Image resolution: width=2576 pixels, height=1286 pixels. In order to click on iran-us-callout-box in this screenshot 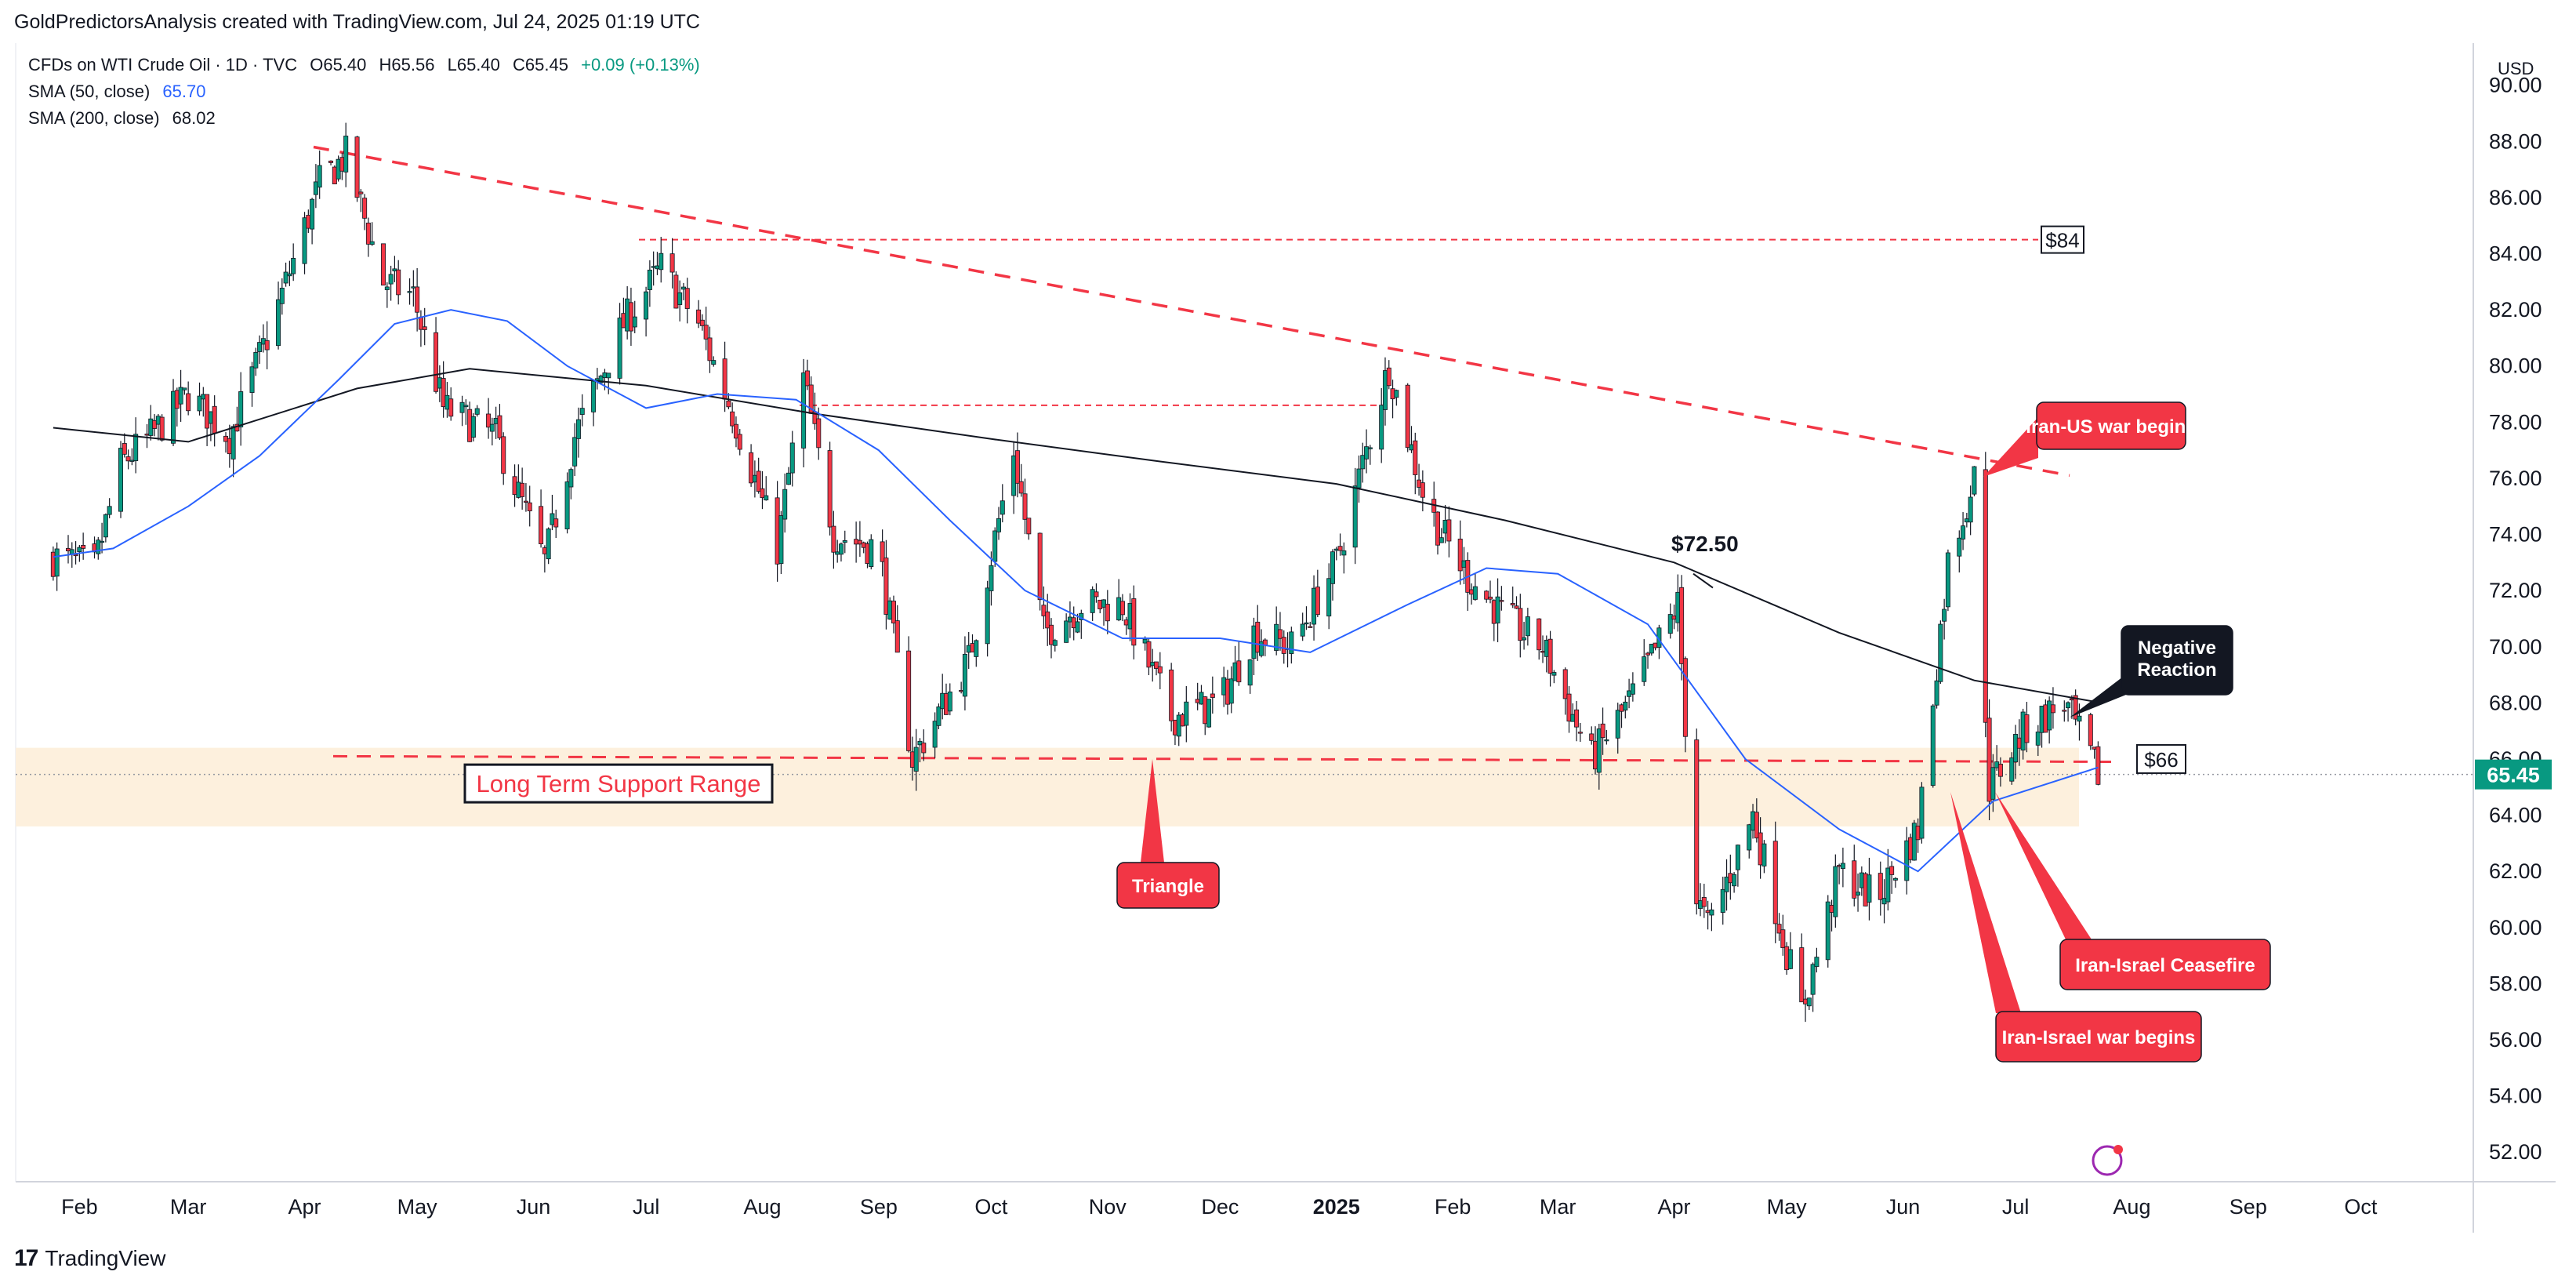, I will do `click(2111, 426)`.